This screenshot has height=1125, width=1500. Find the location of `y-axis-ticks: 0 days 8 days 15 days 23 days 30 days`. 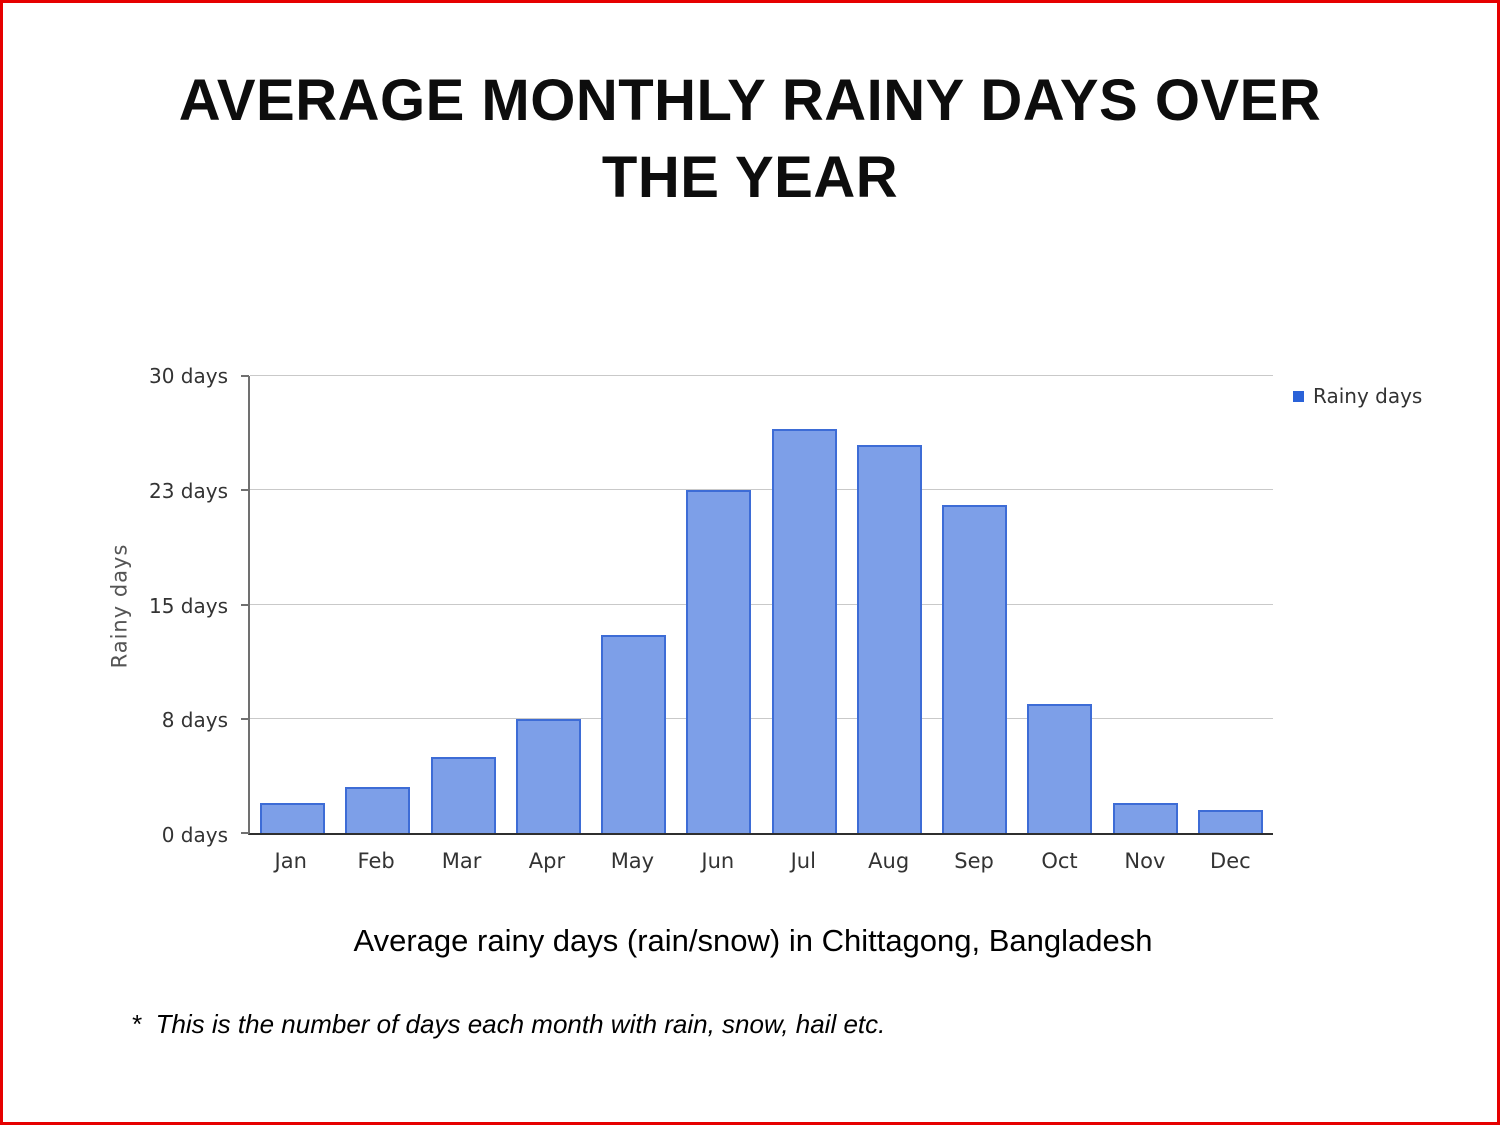

y-axis-ticks: 0 days 8 days 15 days 23 days 30 days is located at coordinates (190, 605).